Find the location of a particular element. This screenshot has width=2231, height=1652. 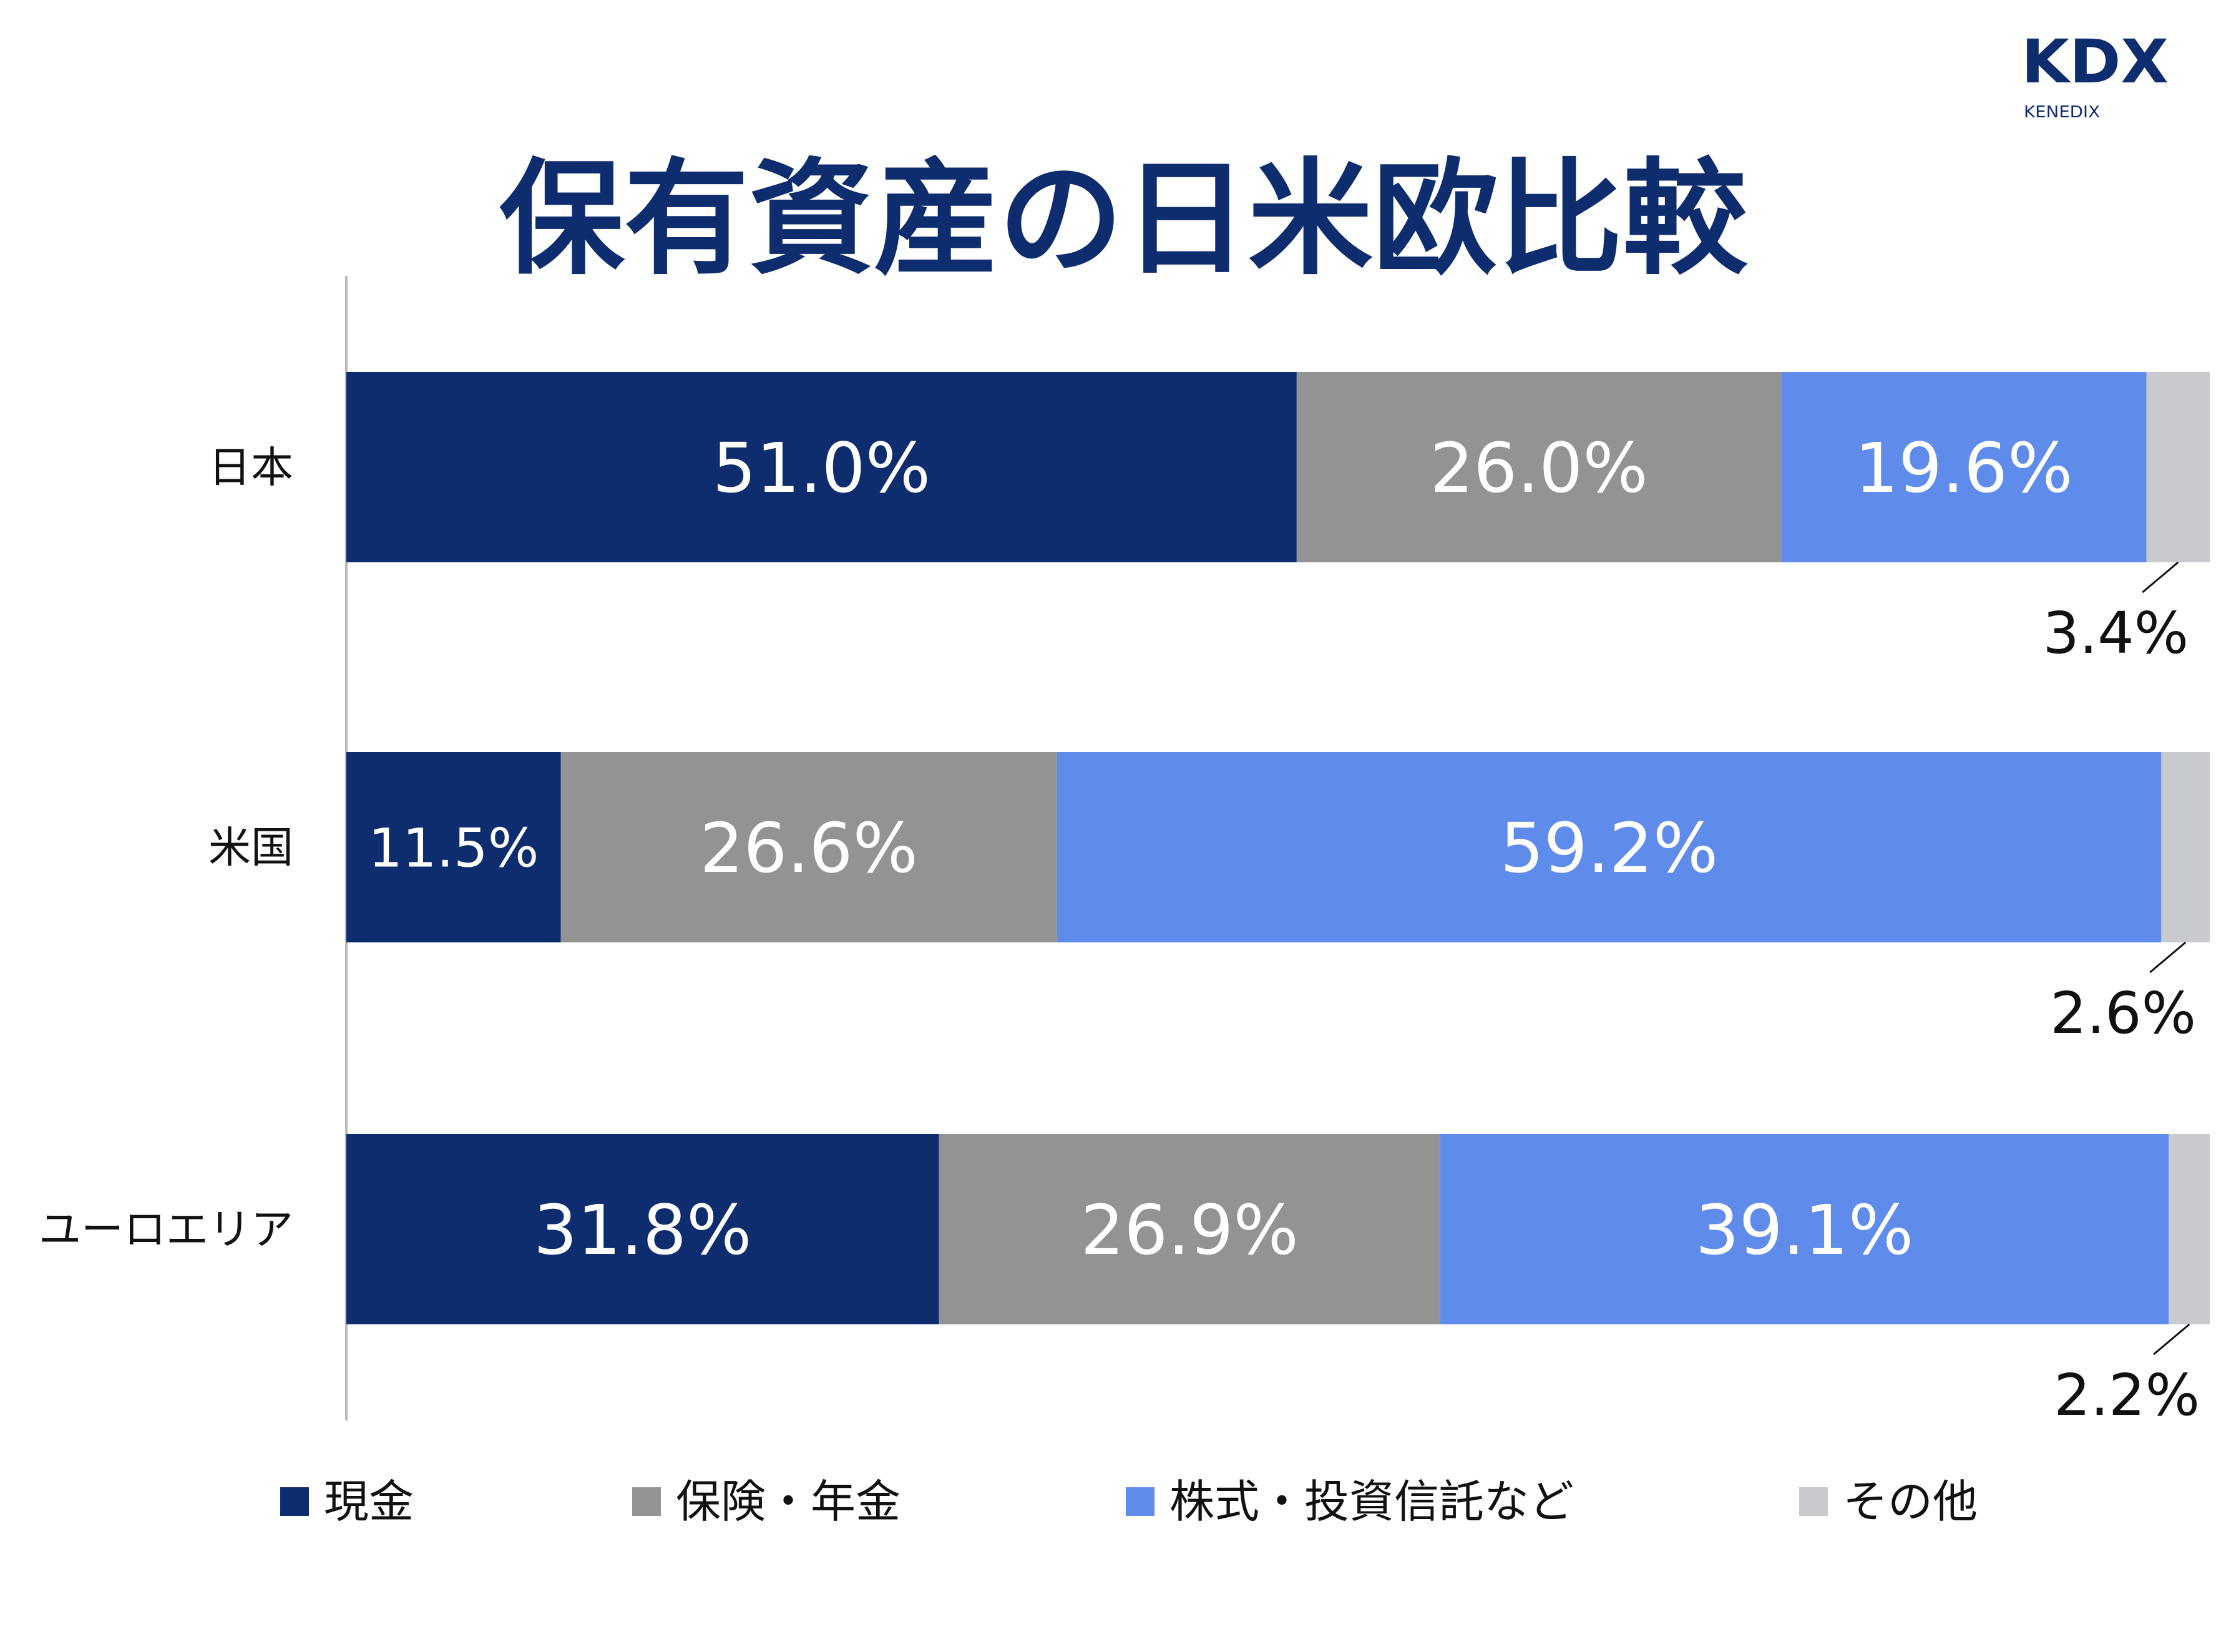

legend-label: 現金 is located at coordinates (369, 1501).